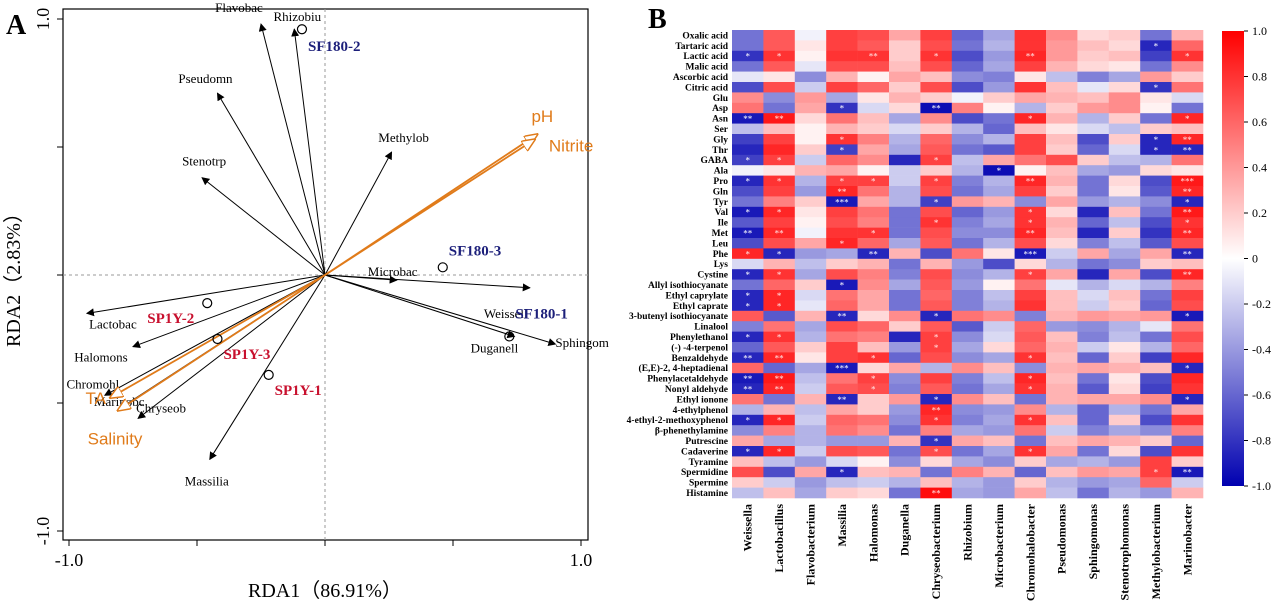 The height and width of the screenshot is (604, 1280). Describe the element at coordinates (542, 116) in the screenshot. I see `env-label-ph: pH` at that location.